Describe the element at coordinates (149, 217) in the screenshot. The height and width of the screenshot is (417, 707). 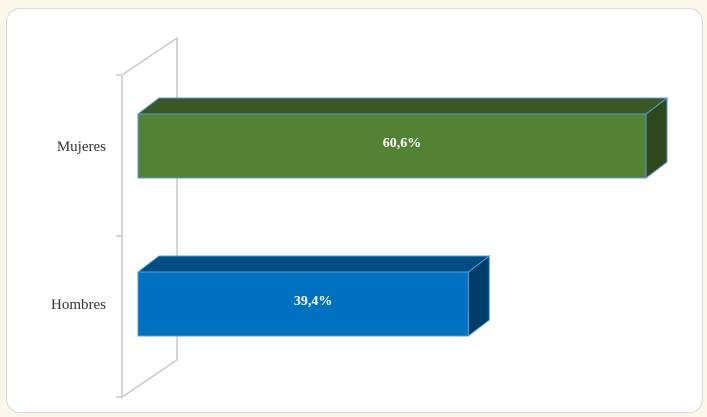
I see `axis-wall-outline` at that location.